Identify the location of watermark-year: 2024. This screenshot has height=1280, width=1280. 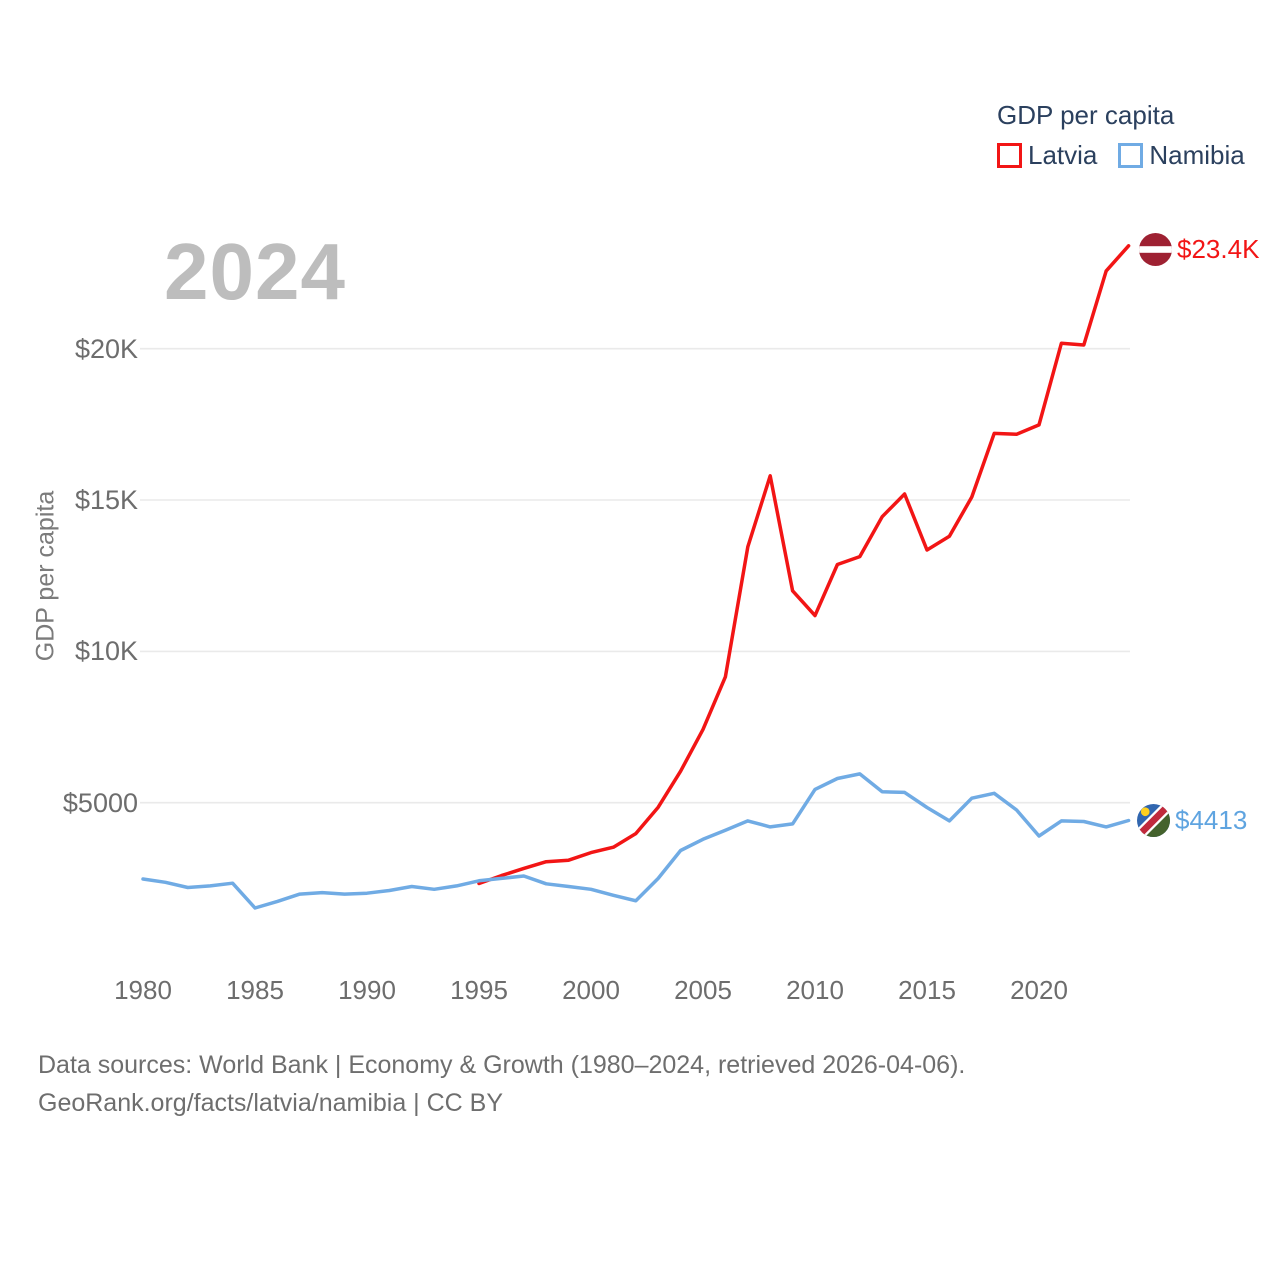
(255, 271).